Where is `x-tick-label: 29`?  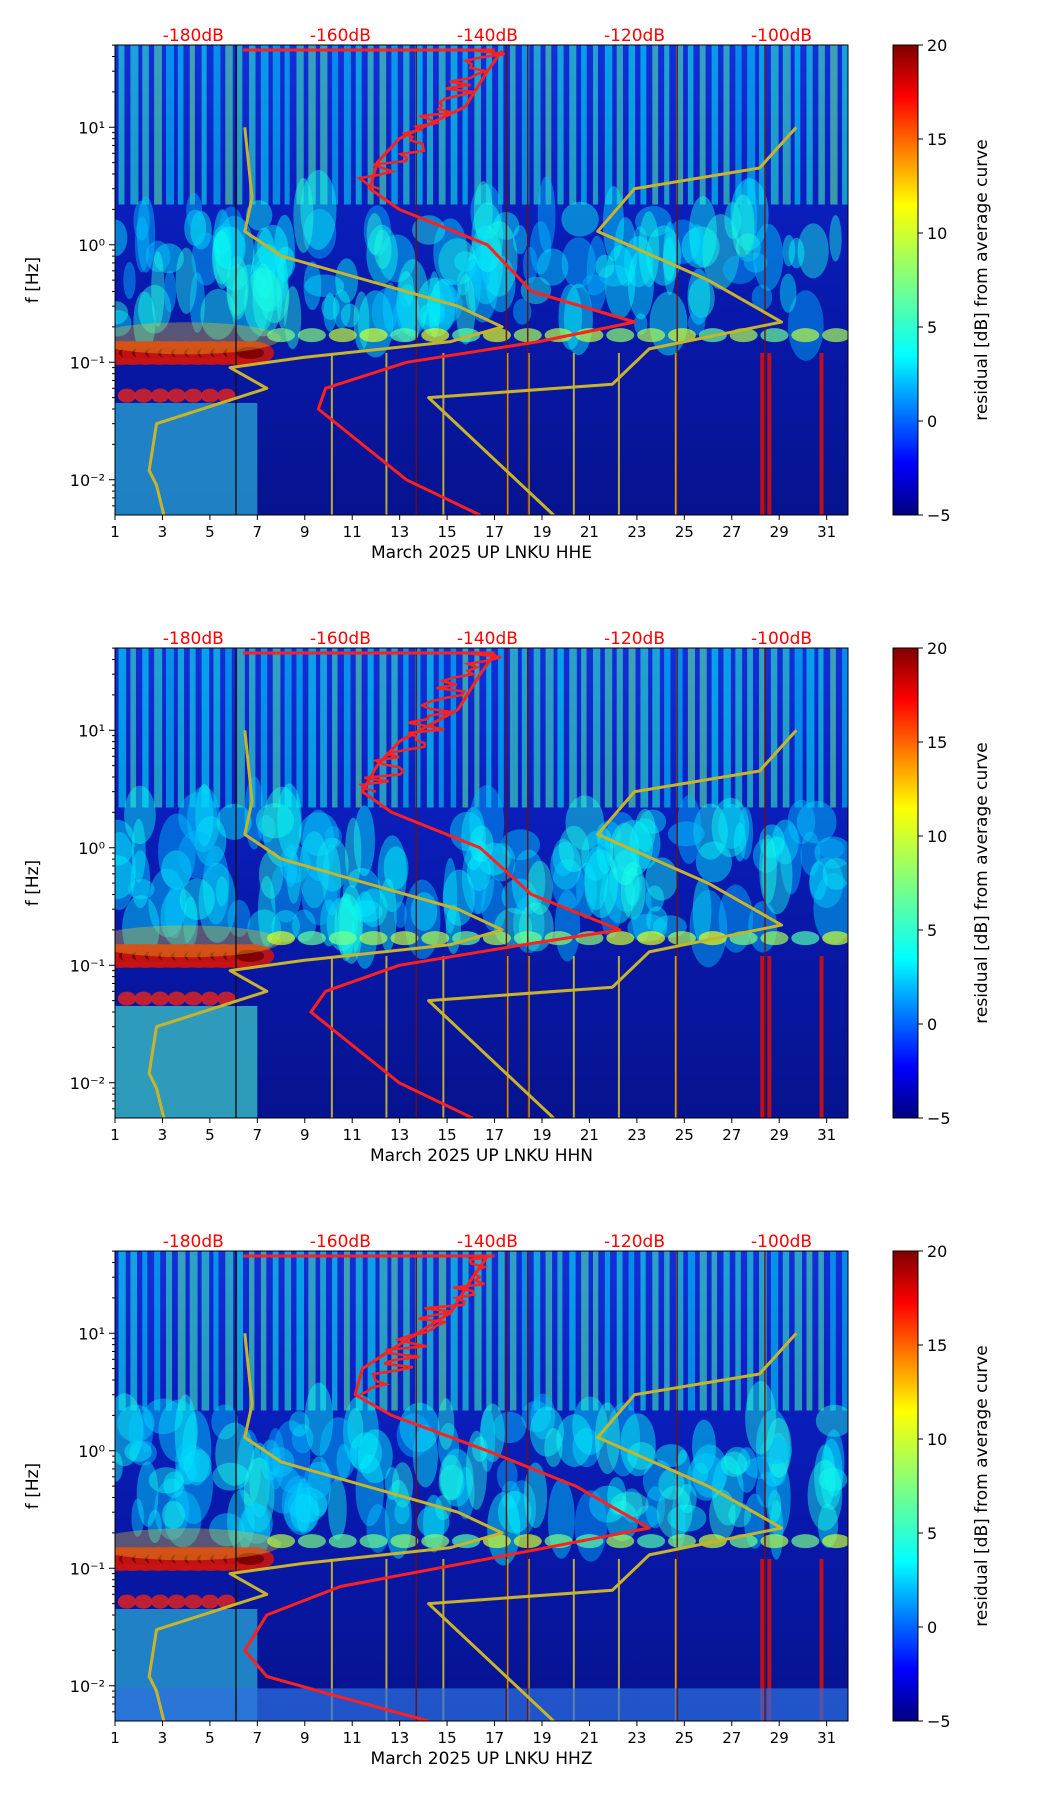 x-tick-label: 29 is located at coordinates (779, 1738).